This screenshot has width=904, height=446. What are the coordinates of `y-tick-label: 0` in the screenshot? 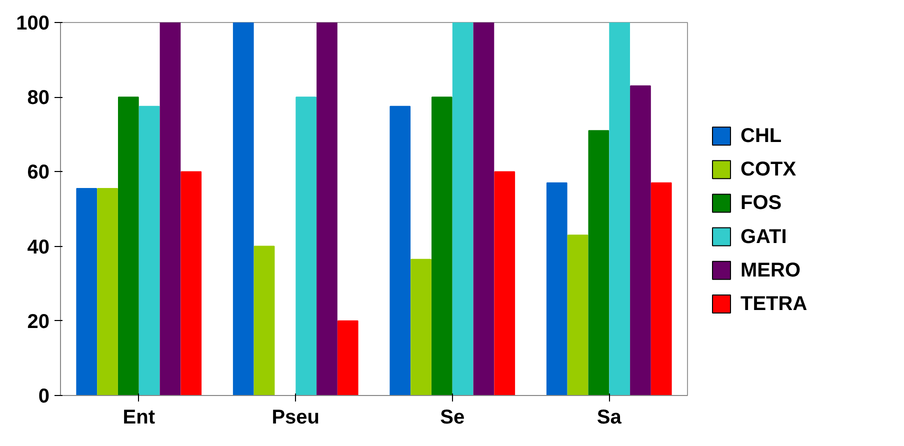 It's located at (44, 397).